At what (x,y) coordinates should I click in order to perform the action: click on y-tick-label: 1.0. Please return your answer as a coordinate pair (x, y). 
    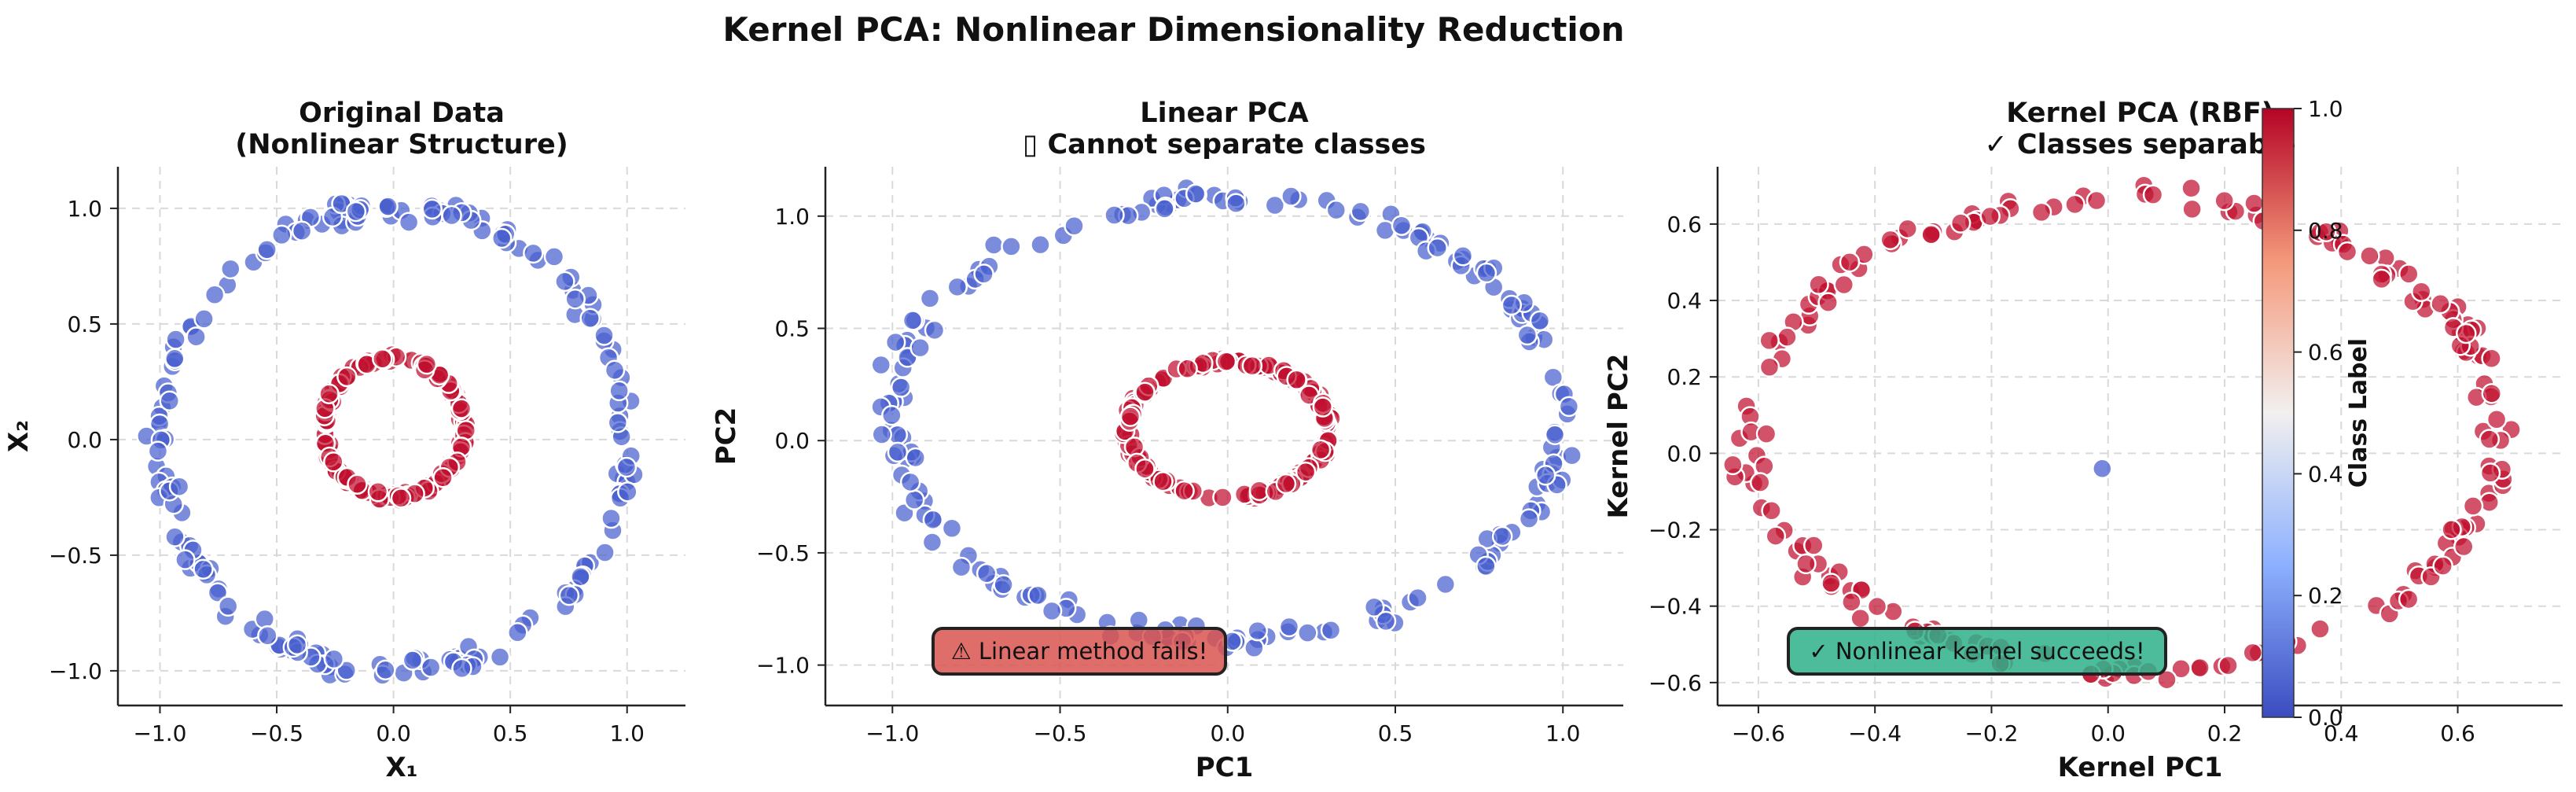
    Looking at the image, I should click on (792, 217).